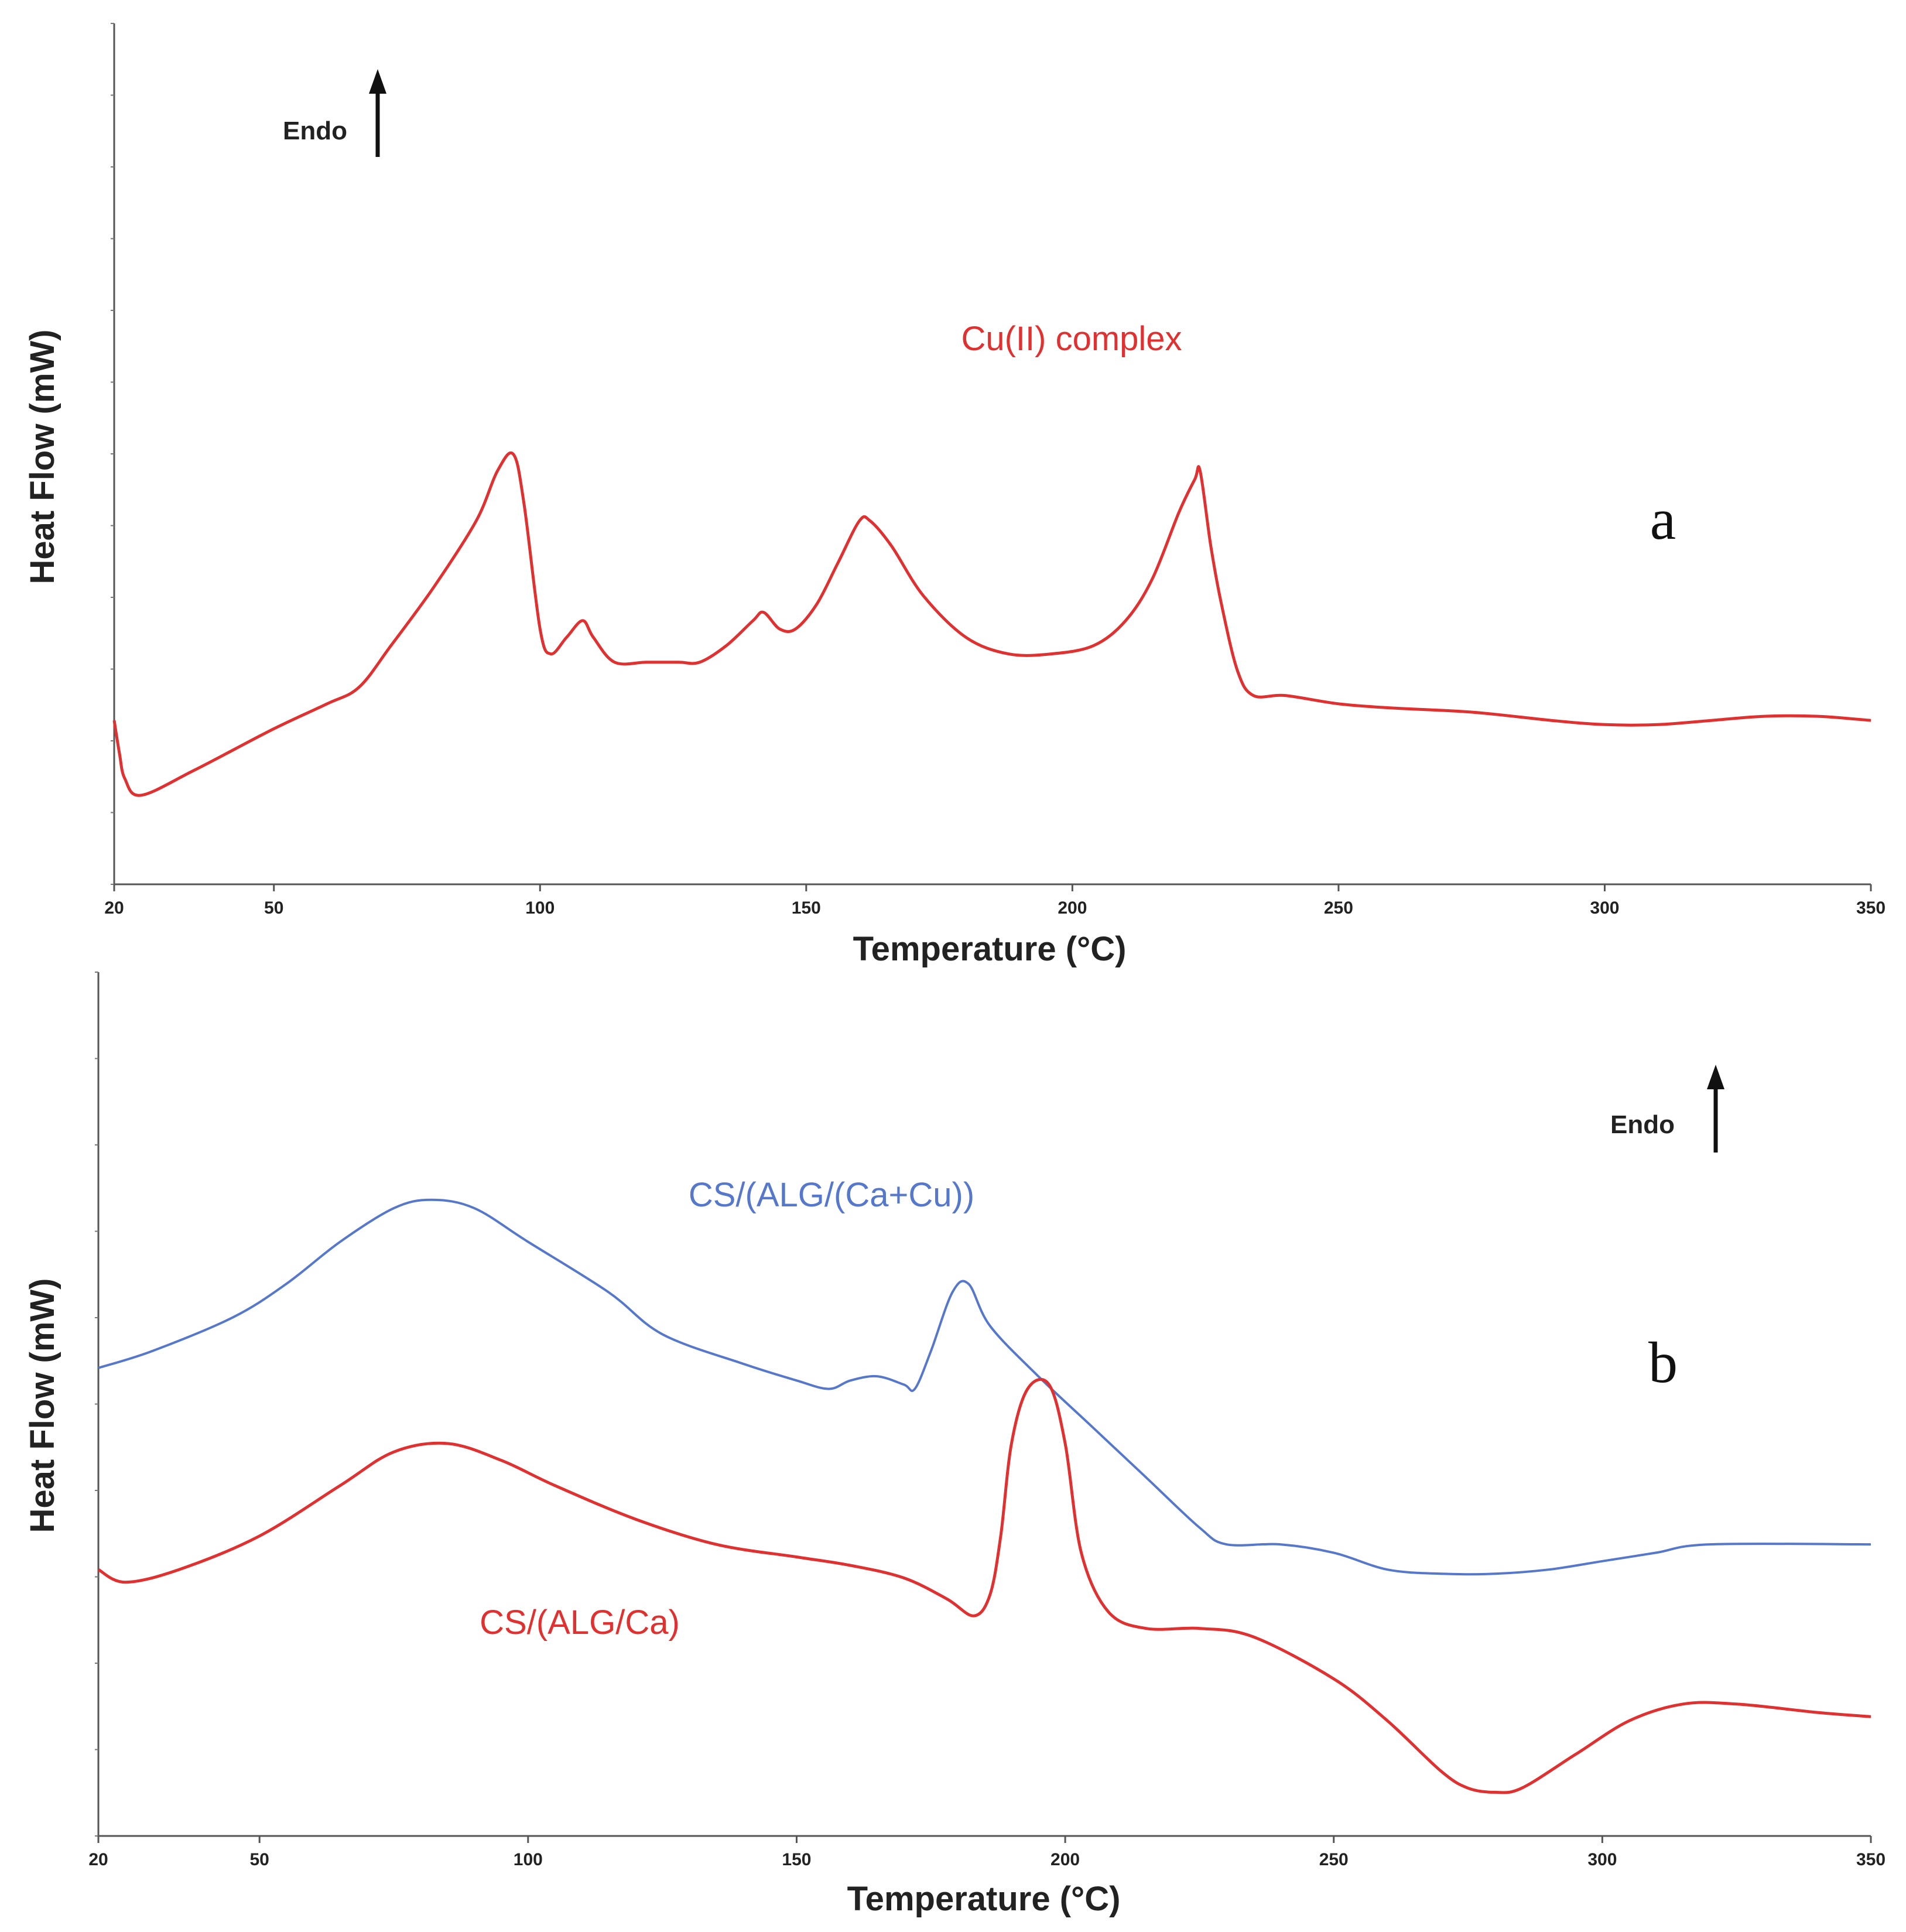  What do you see at coordinates (1072, 908) in the screenshot?
I see `panel-a-x-tick-label: 200` at bounding box center [1072, 908].